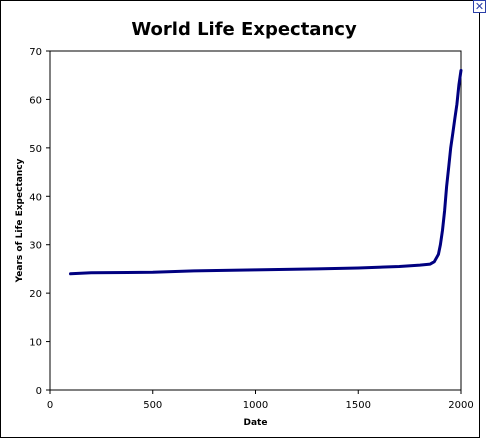  What do you see at coordinates (50, 405) in the screenshot?
I see `x-tick-label: 0` at bounding box center [50, 405].